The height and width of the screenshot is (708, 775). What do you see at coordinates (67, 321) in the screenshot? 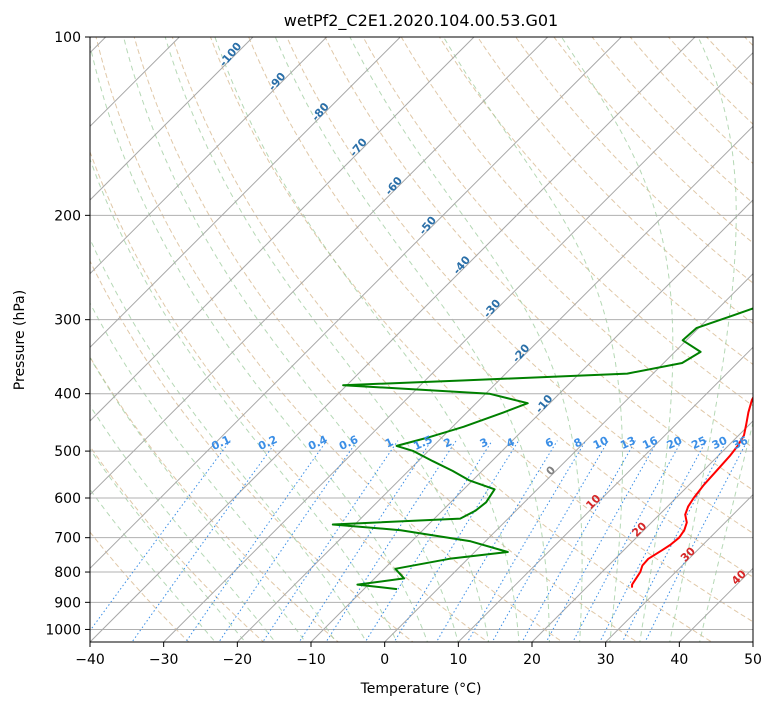
I see `y-tick-label: 300` at bounding box center [67, 321].